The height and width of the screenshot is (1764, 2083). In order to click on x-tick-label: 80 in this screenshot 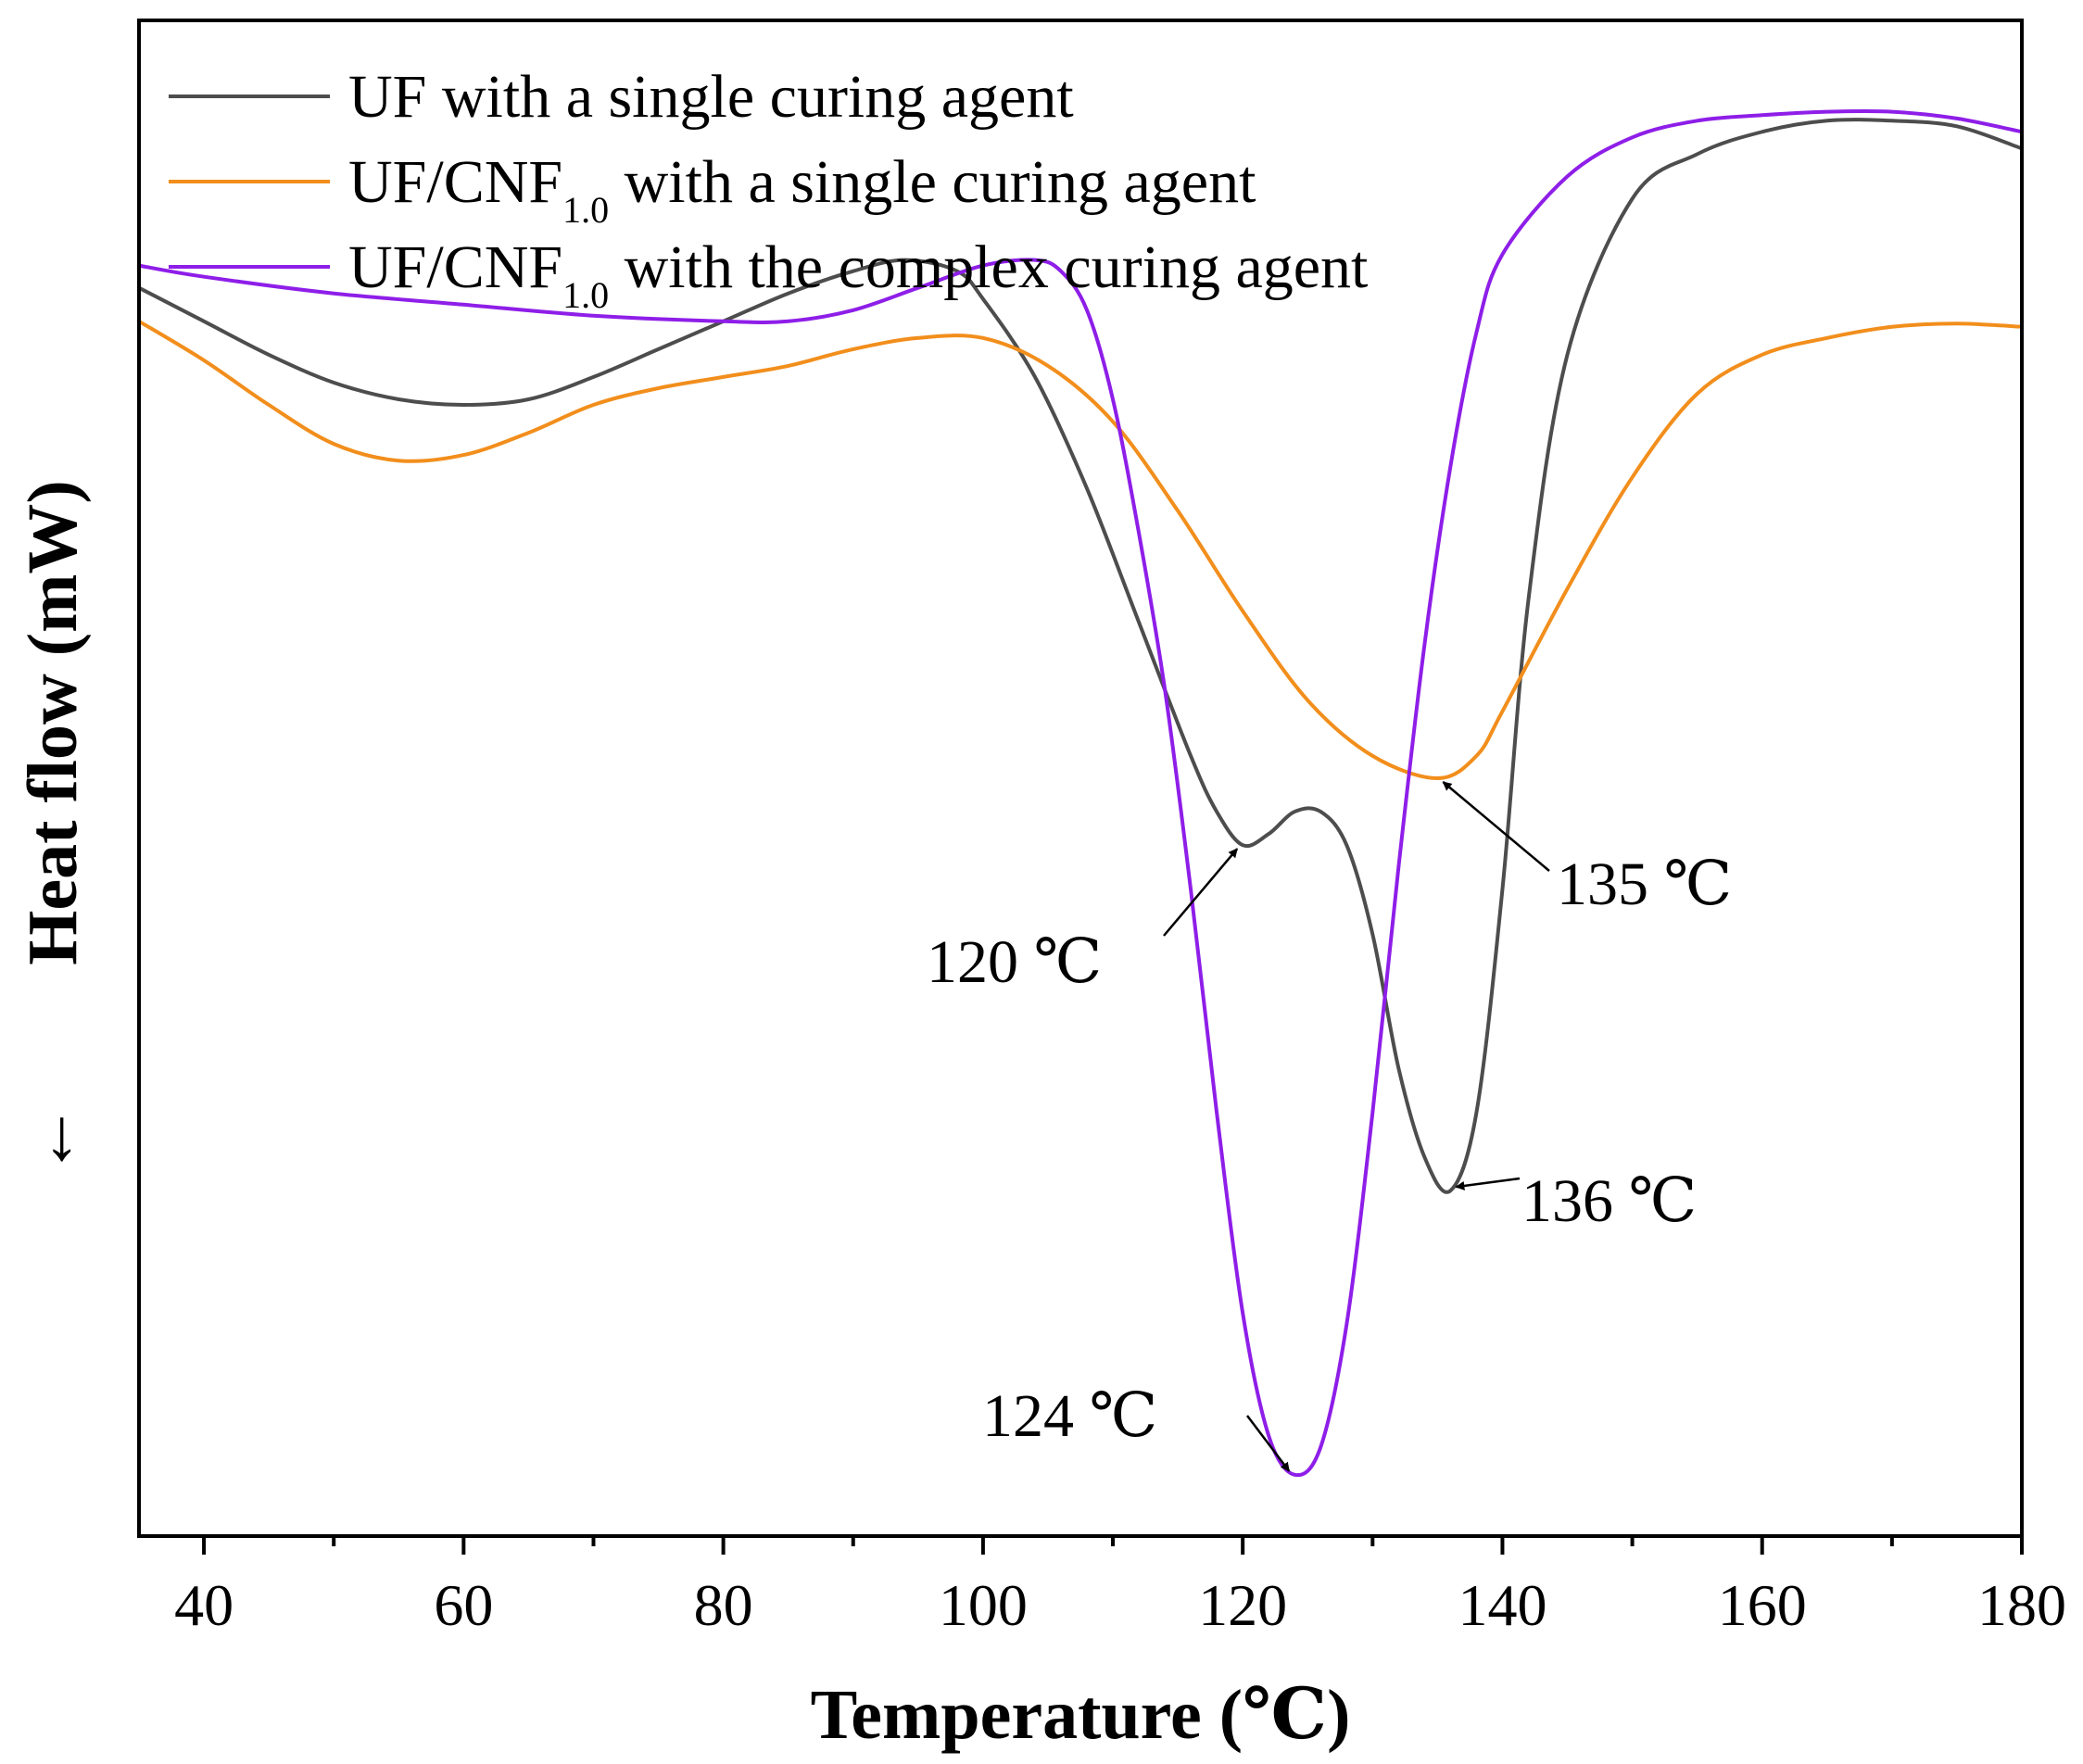, I will do `click(723, 1605)`.